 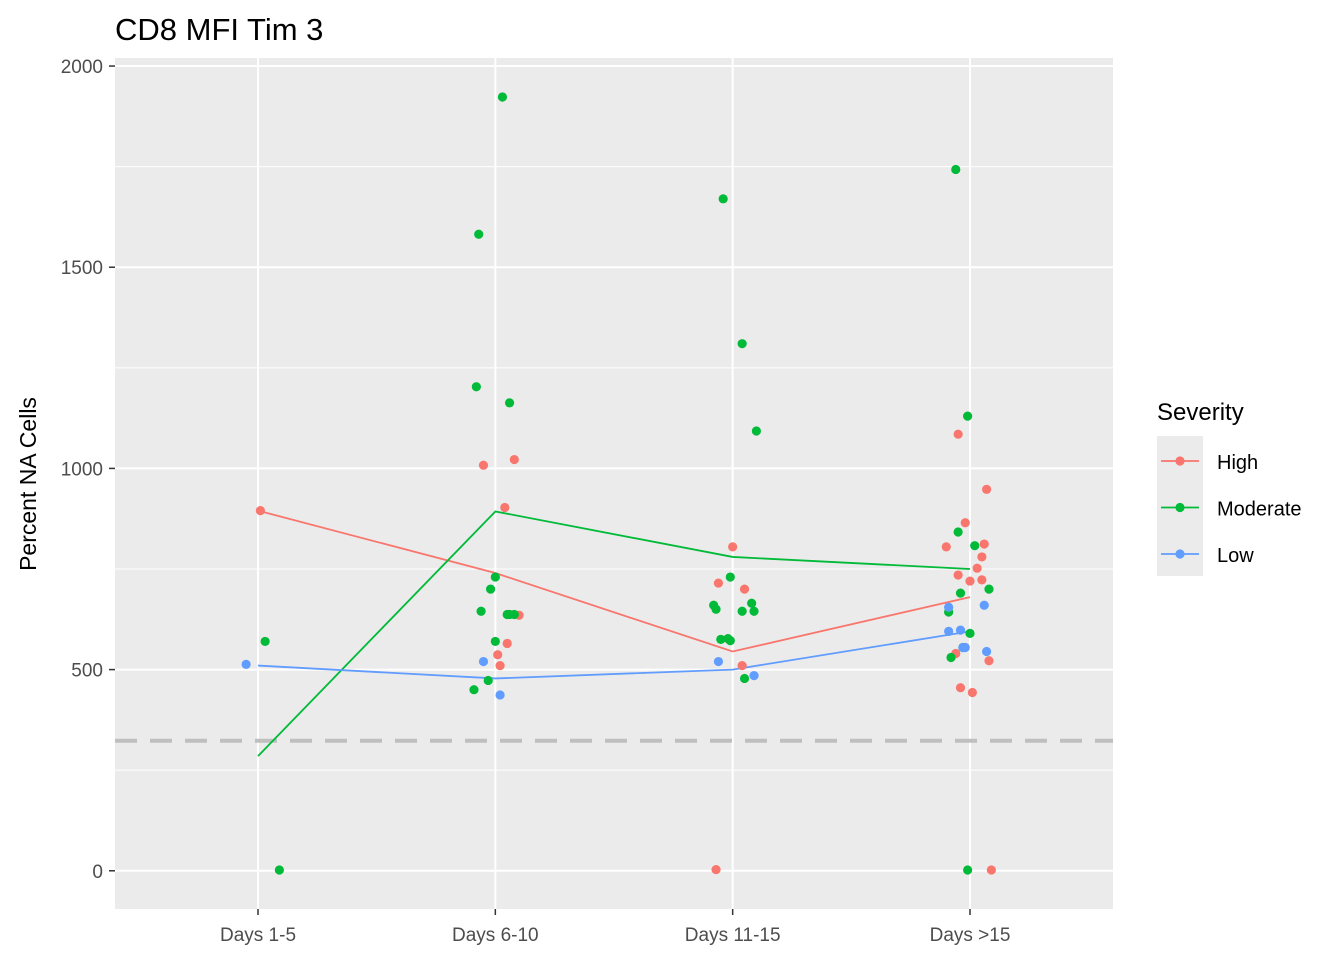 I want to click on legend: Severity High Moderate Low, so click(x=1229, y=487).